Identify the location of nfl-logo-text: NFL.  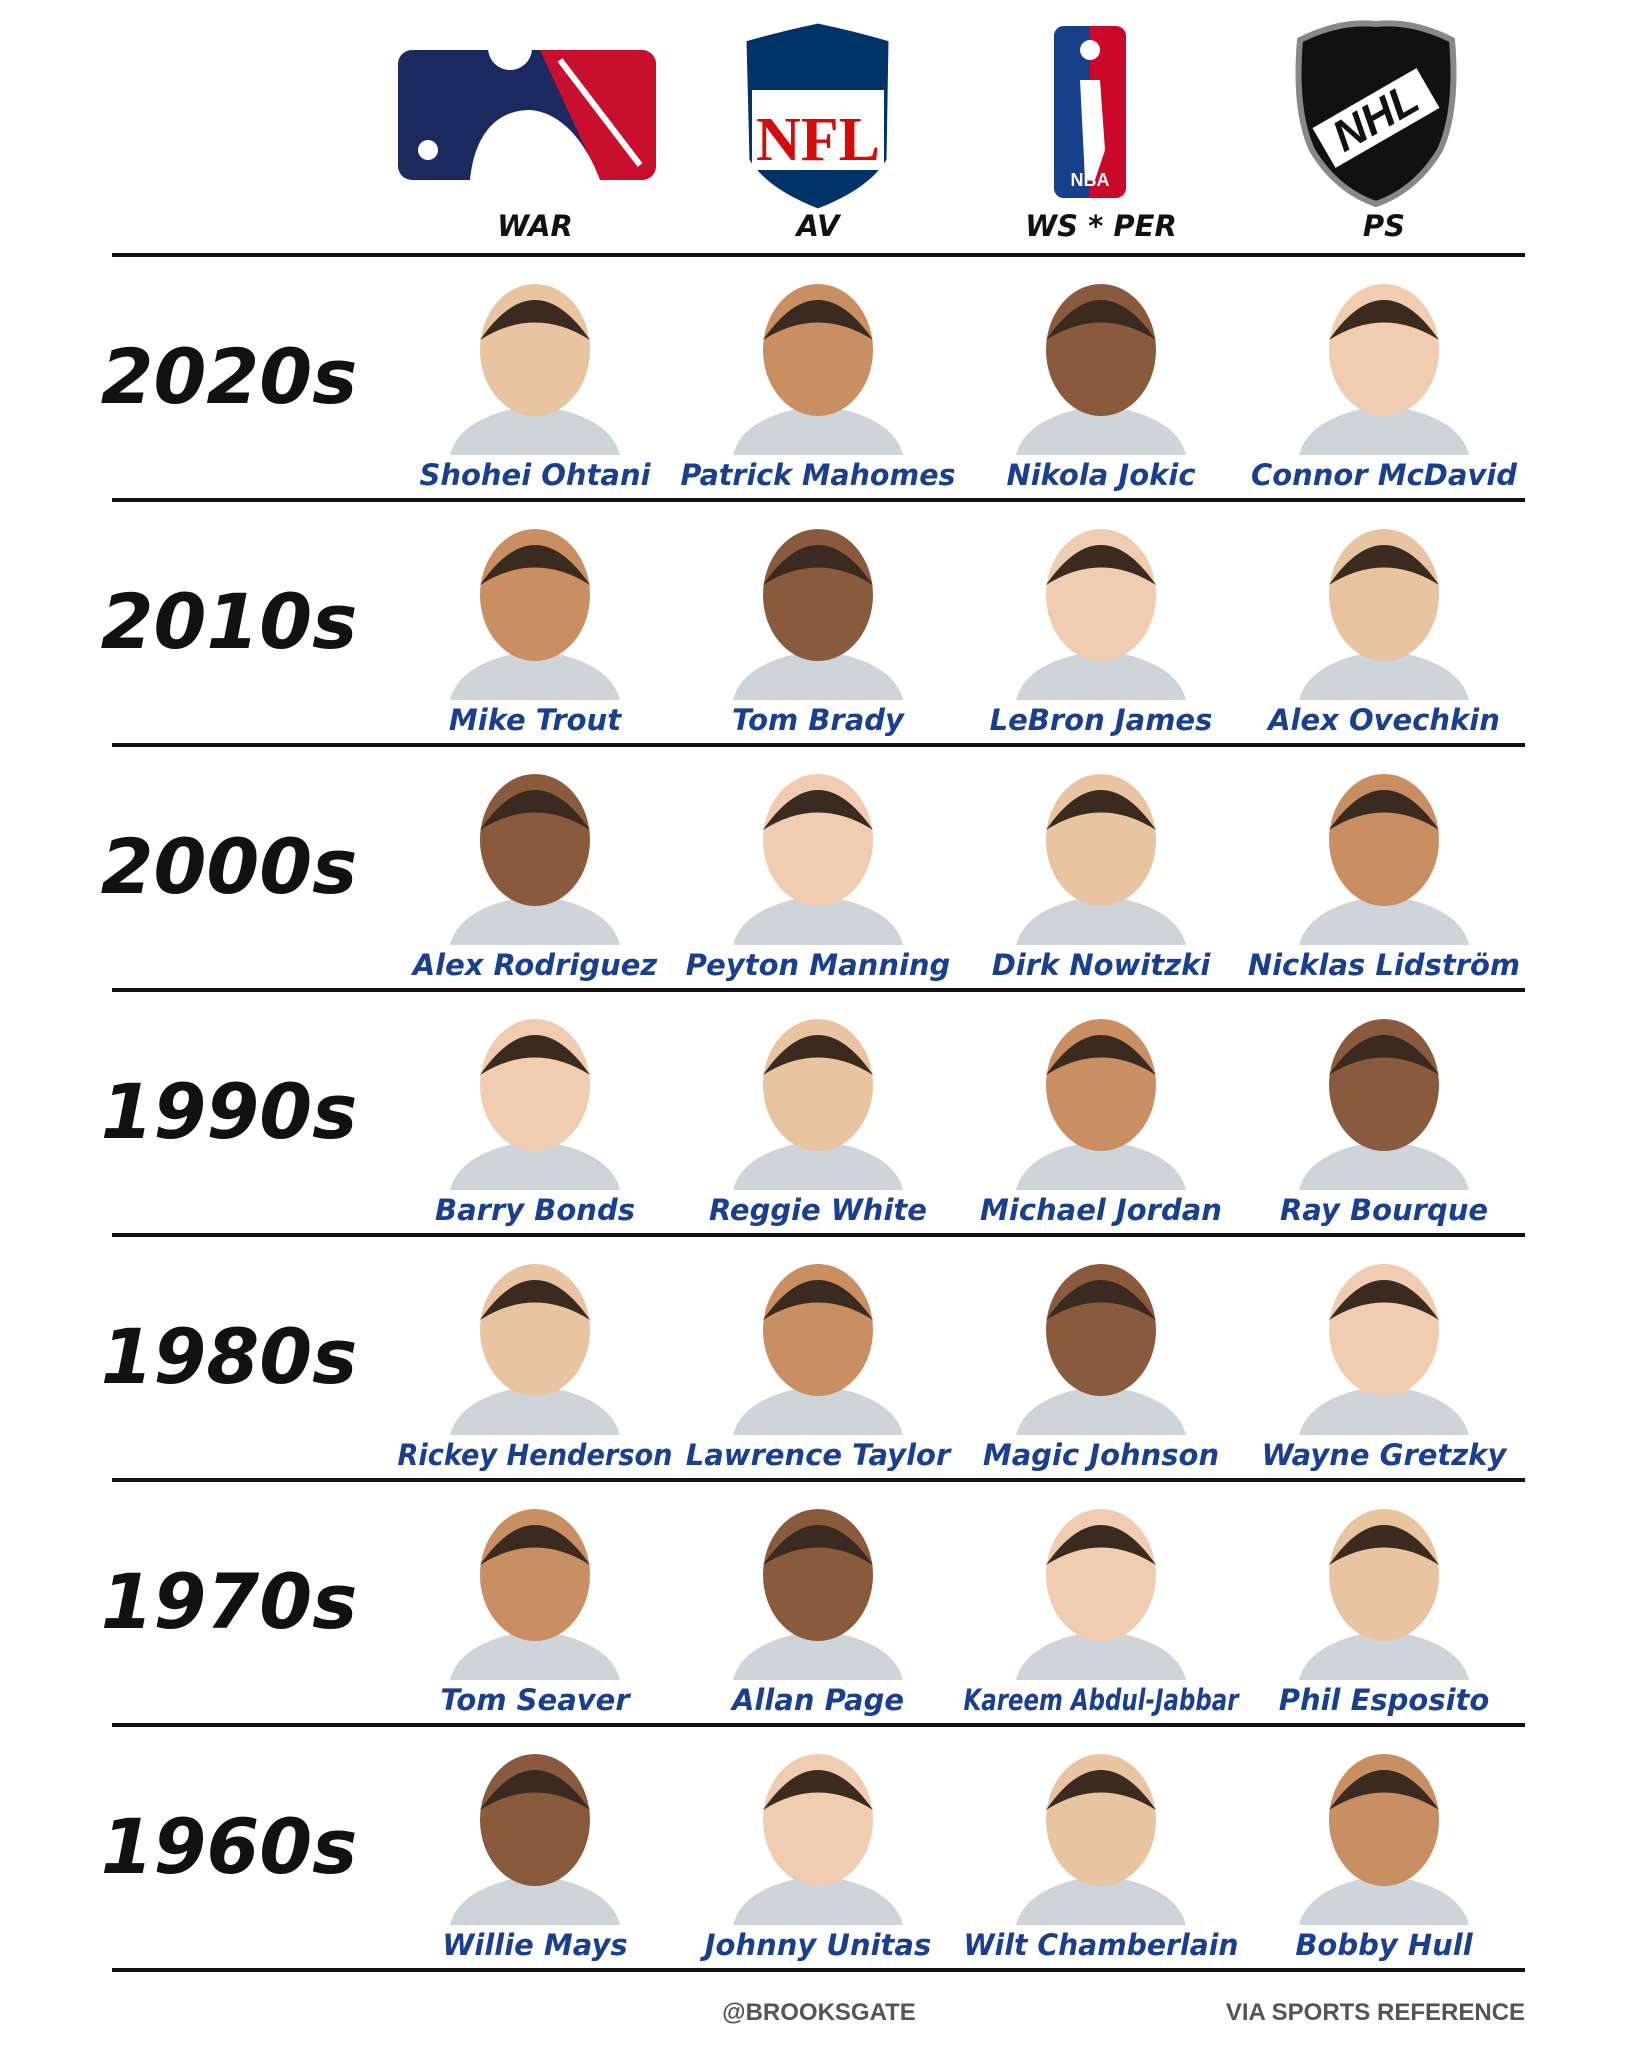
(818, 140).